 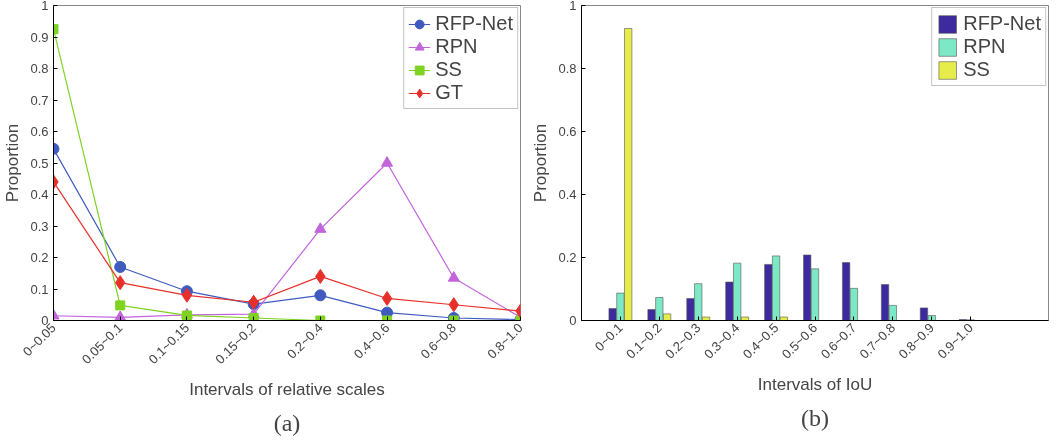 I want to click on x-axis-title: Intervals of relative scales, so click(x=287, y=390).